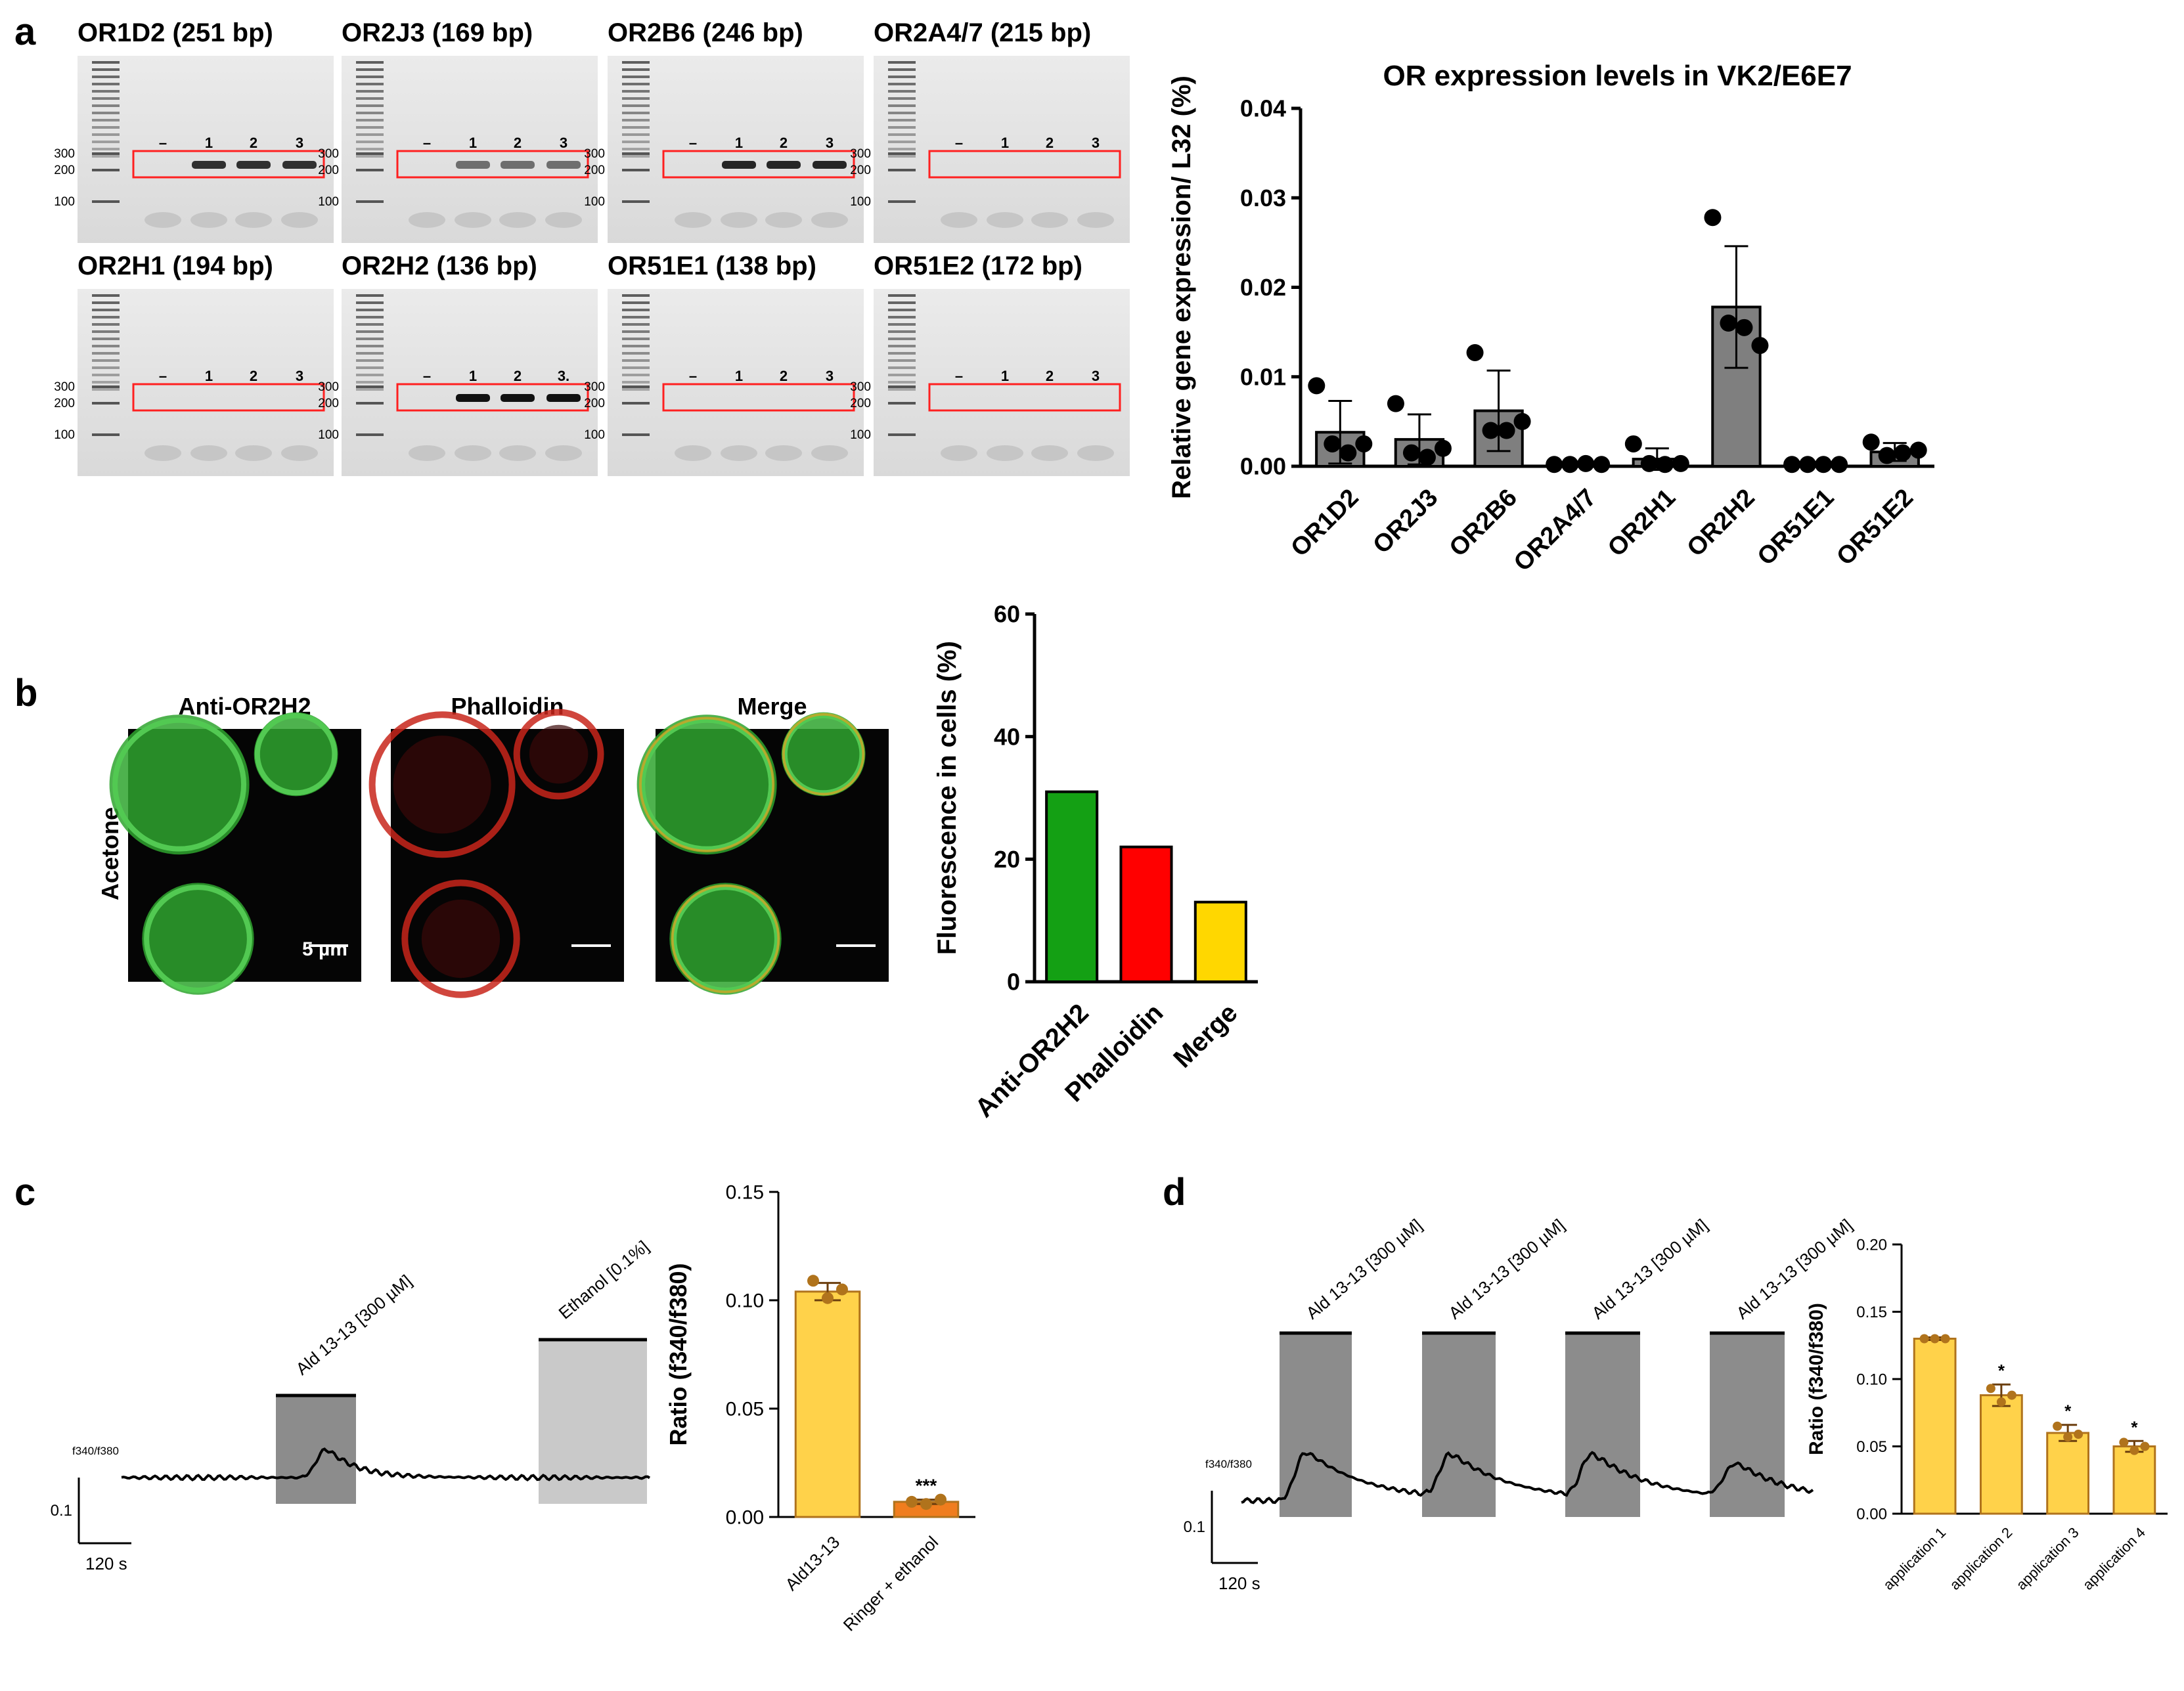  I want to click on gel-title: OR2B6 (246 bp), so click(705, 33).